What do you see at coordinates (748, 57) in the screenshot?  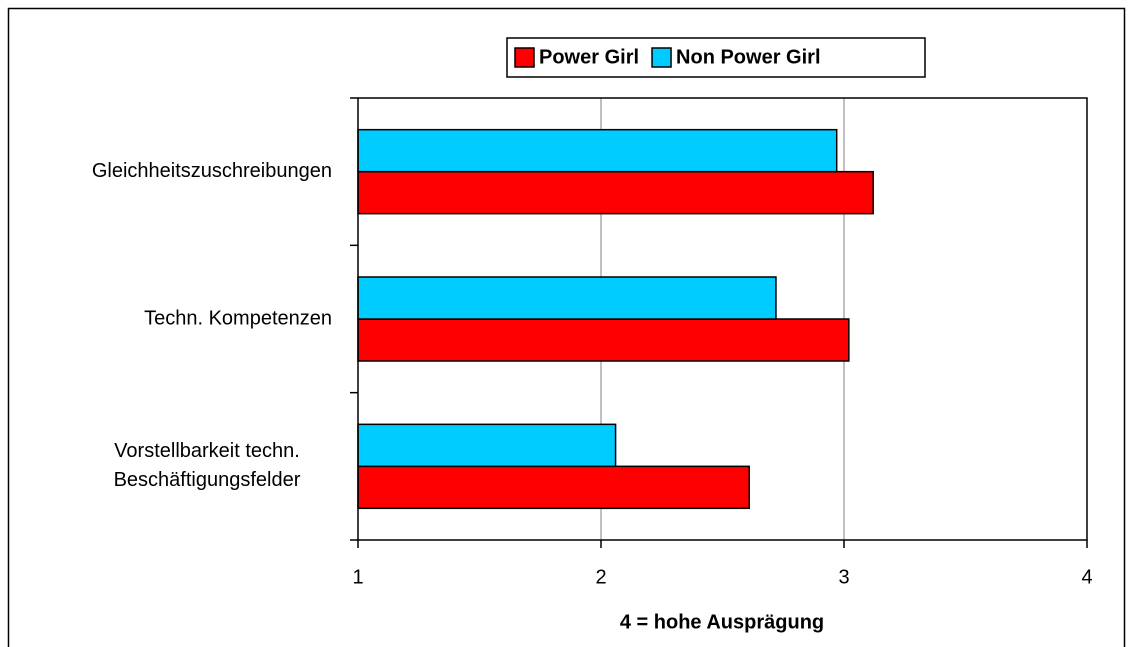 I see `legend-label: Non Power Girl` at bounding box center [748, 57].